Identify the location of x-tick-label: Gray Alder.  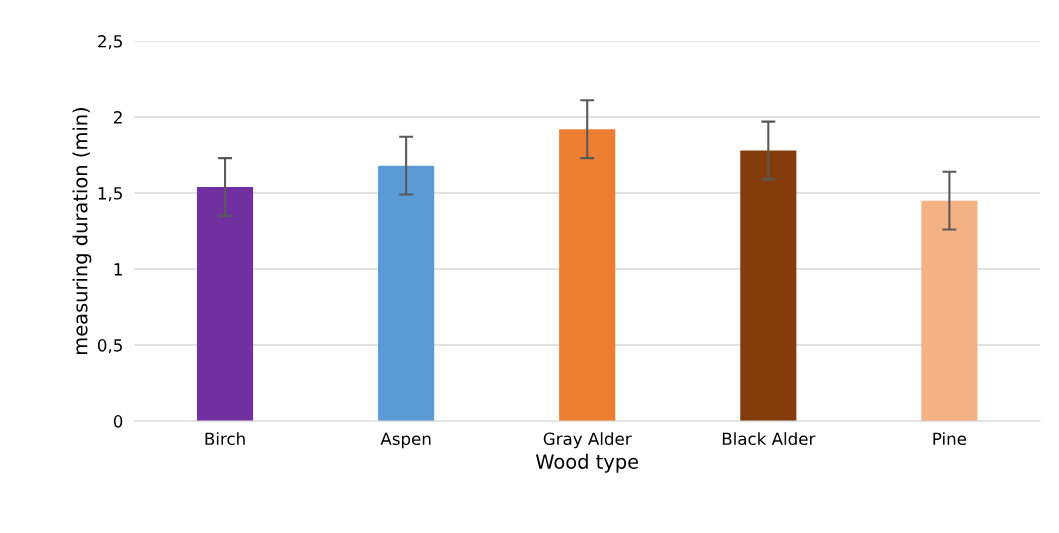
(587, 440).